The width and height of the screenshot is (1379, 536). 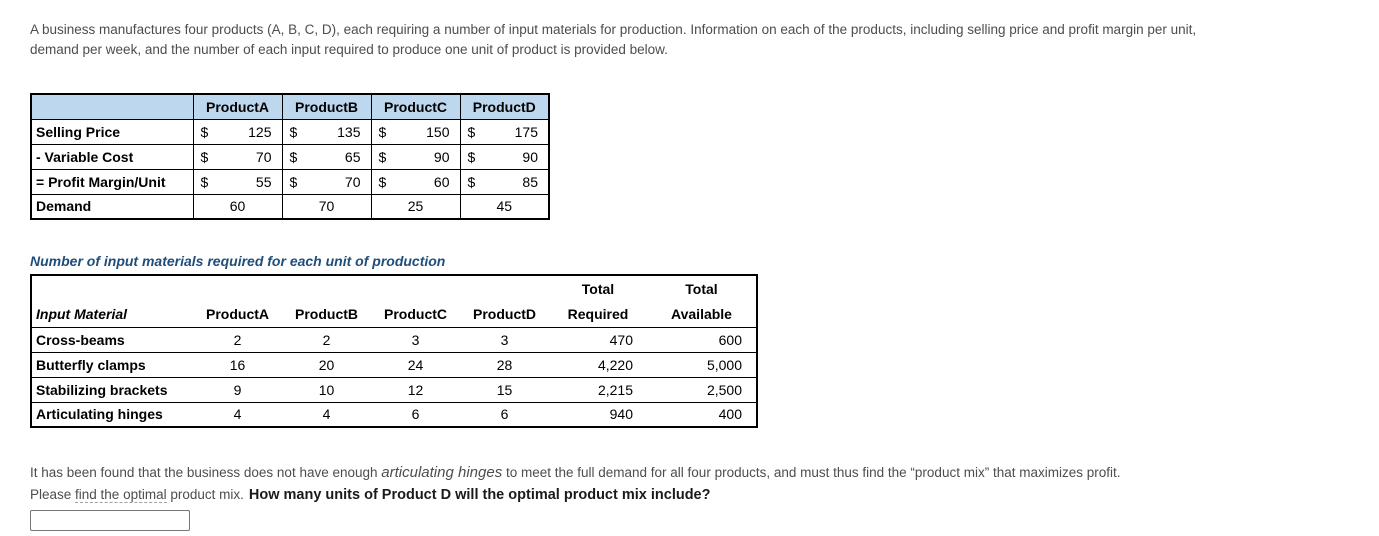 I want to click on value-cell: 28, so click(x=504, y=365).